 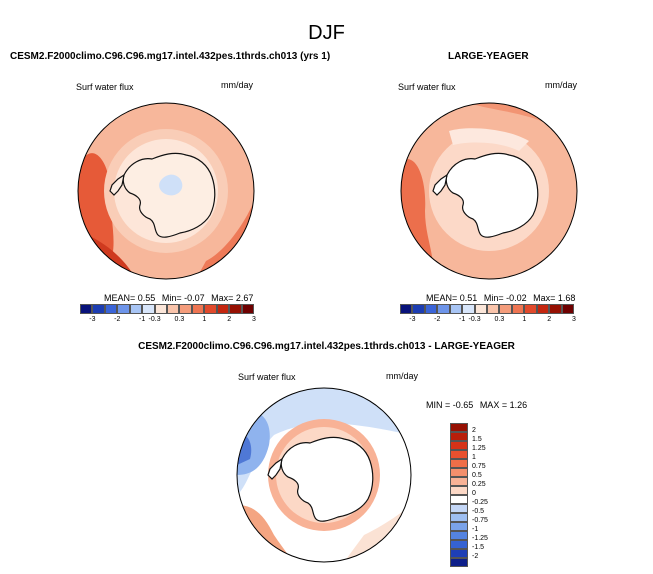 I want to click on panel2-max-value: 1.68, so click(x=566, y=298).